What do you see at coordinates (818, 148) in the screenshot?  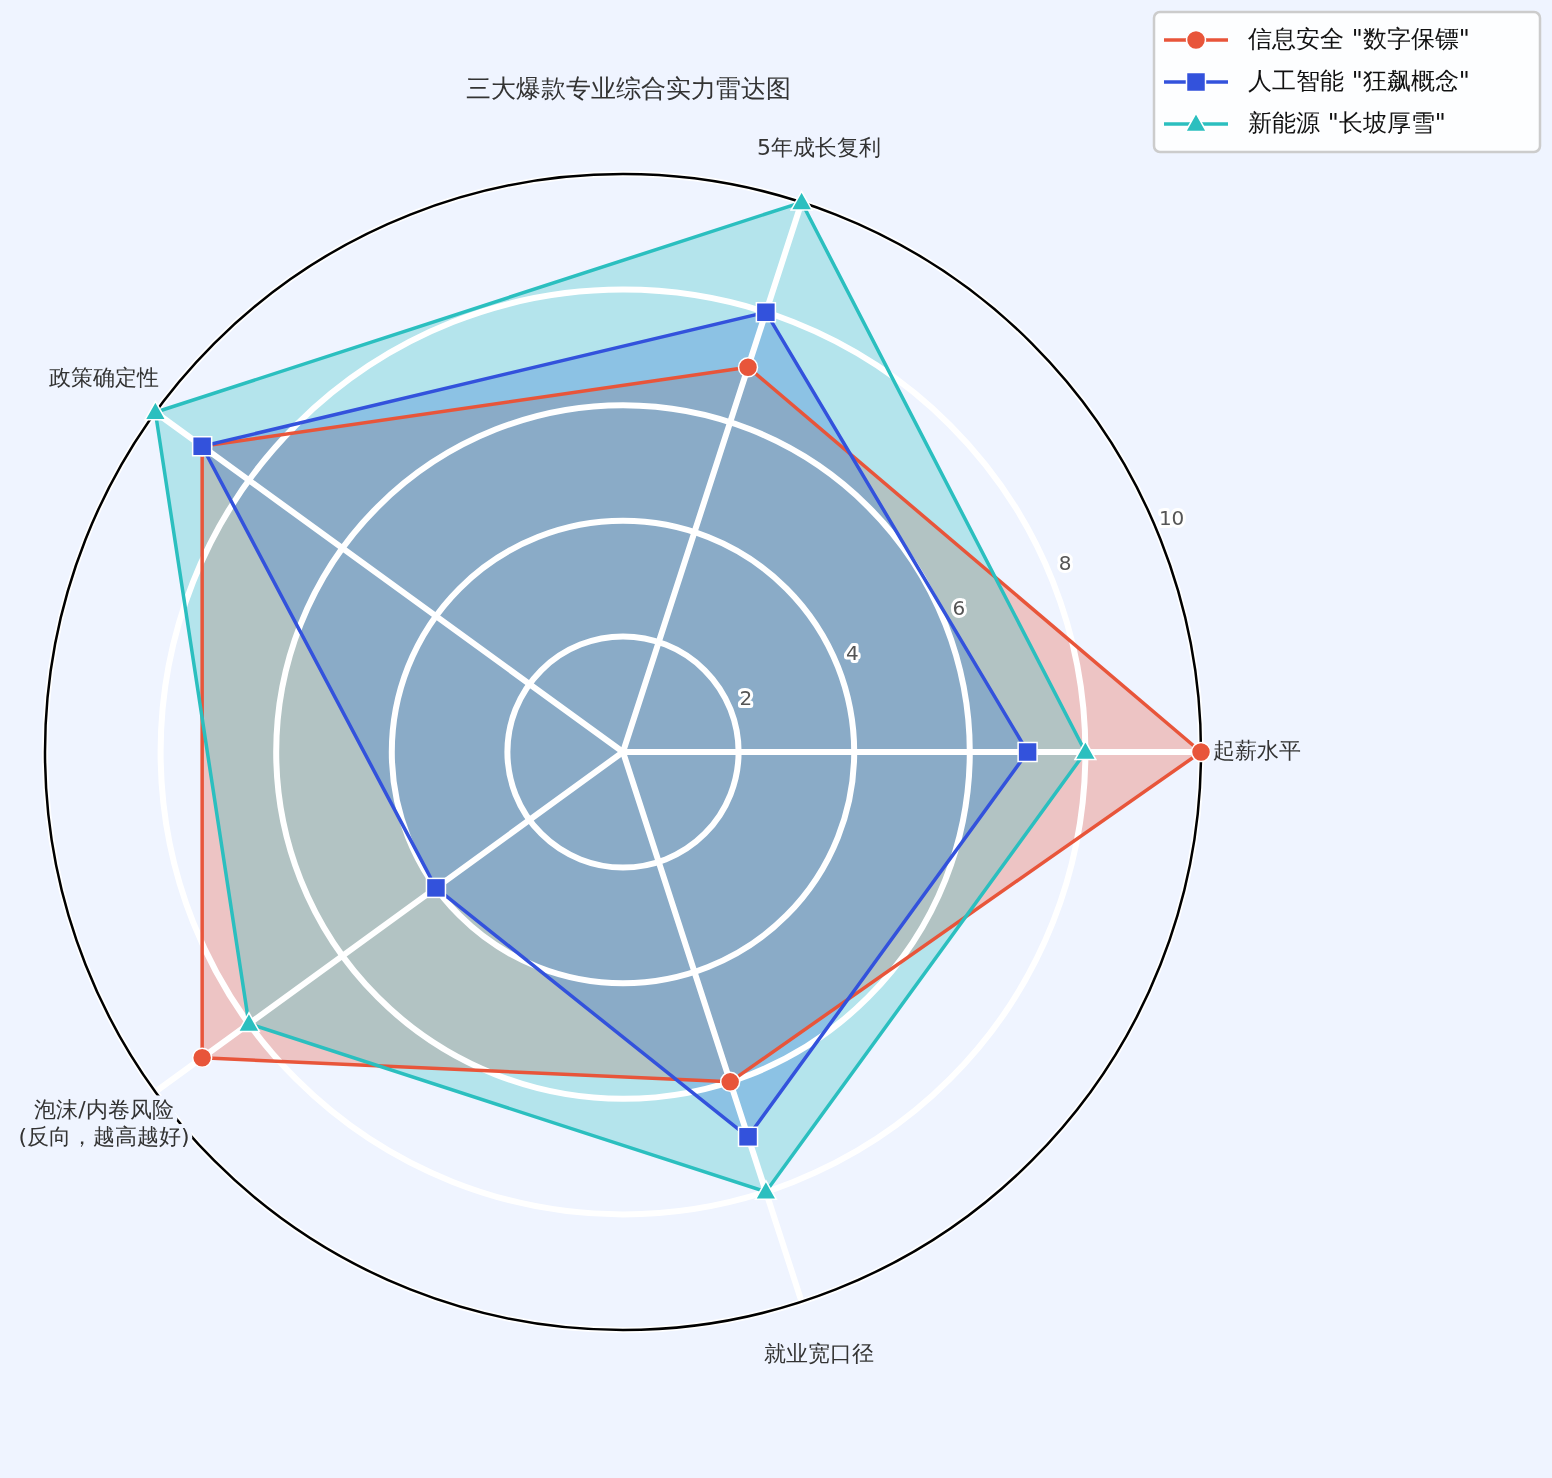 I see `spoke-label: 5年成长复利` at bounding box center [818, 148].